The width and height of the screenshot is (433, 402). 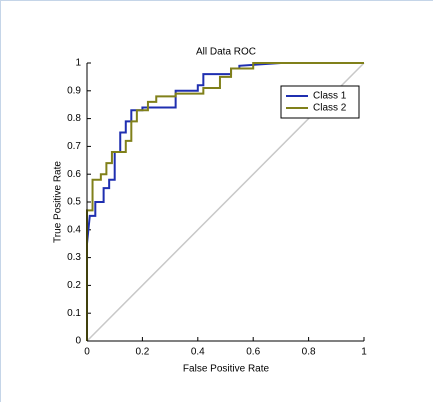 What do you see at coordinates (74, 90) in the screenshot?
I see `y-tick-label: 0.9` at bounding box center [74, 90].